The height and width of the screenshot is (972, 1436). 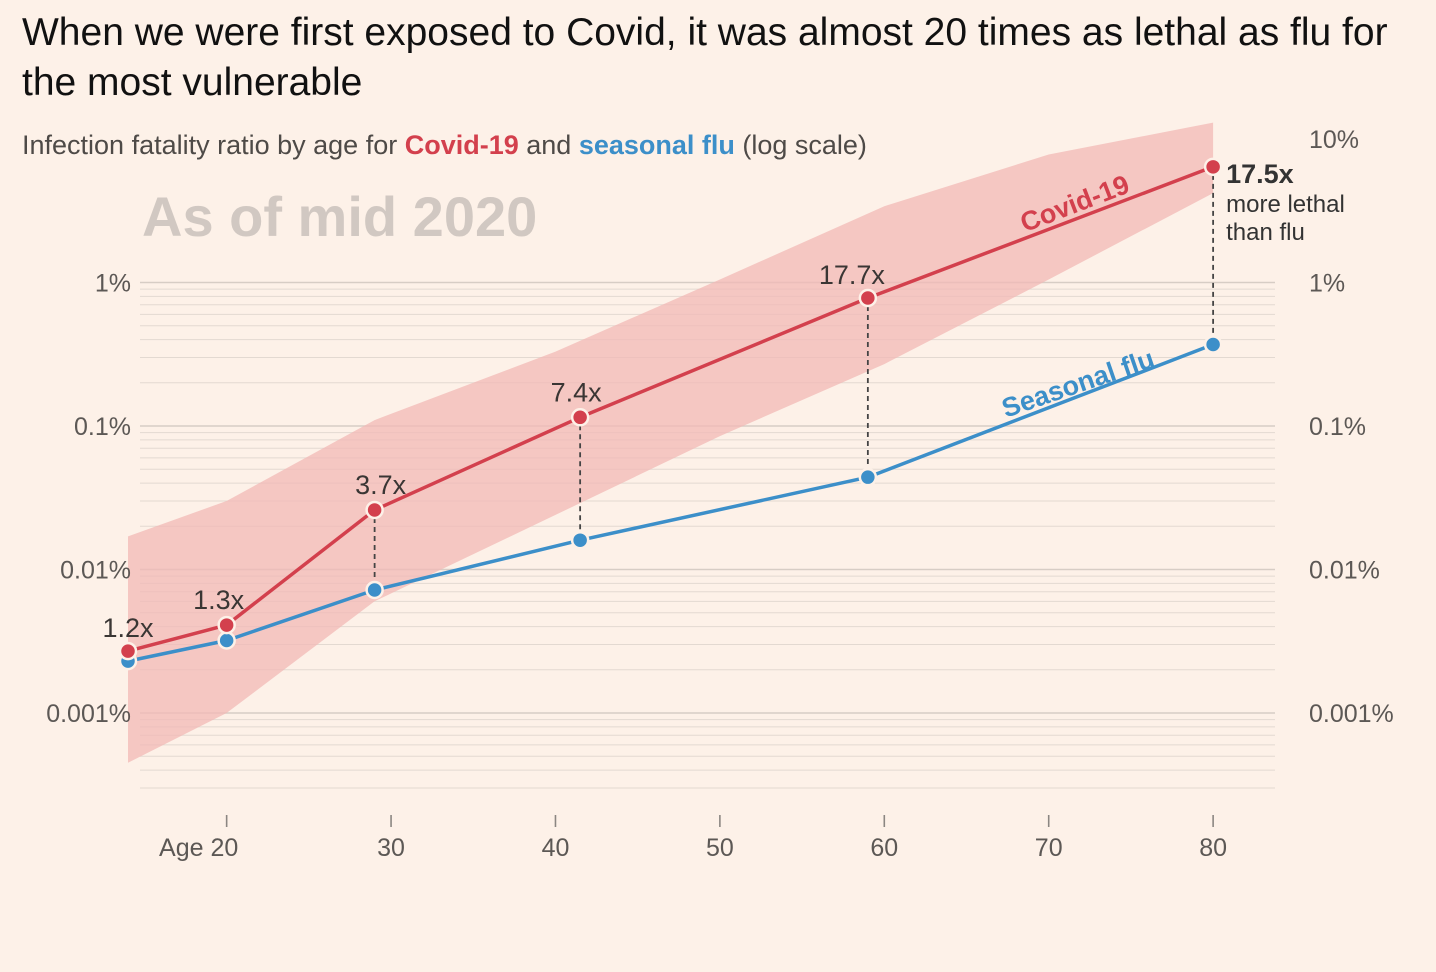 What do you see at coordinates (391, 848) in the screenshot?
I see `x-tick-label: 30` at bounding box center [391, 848].